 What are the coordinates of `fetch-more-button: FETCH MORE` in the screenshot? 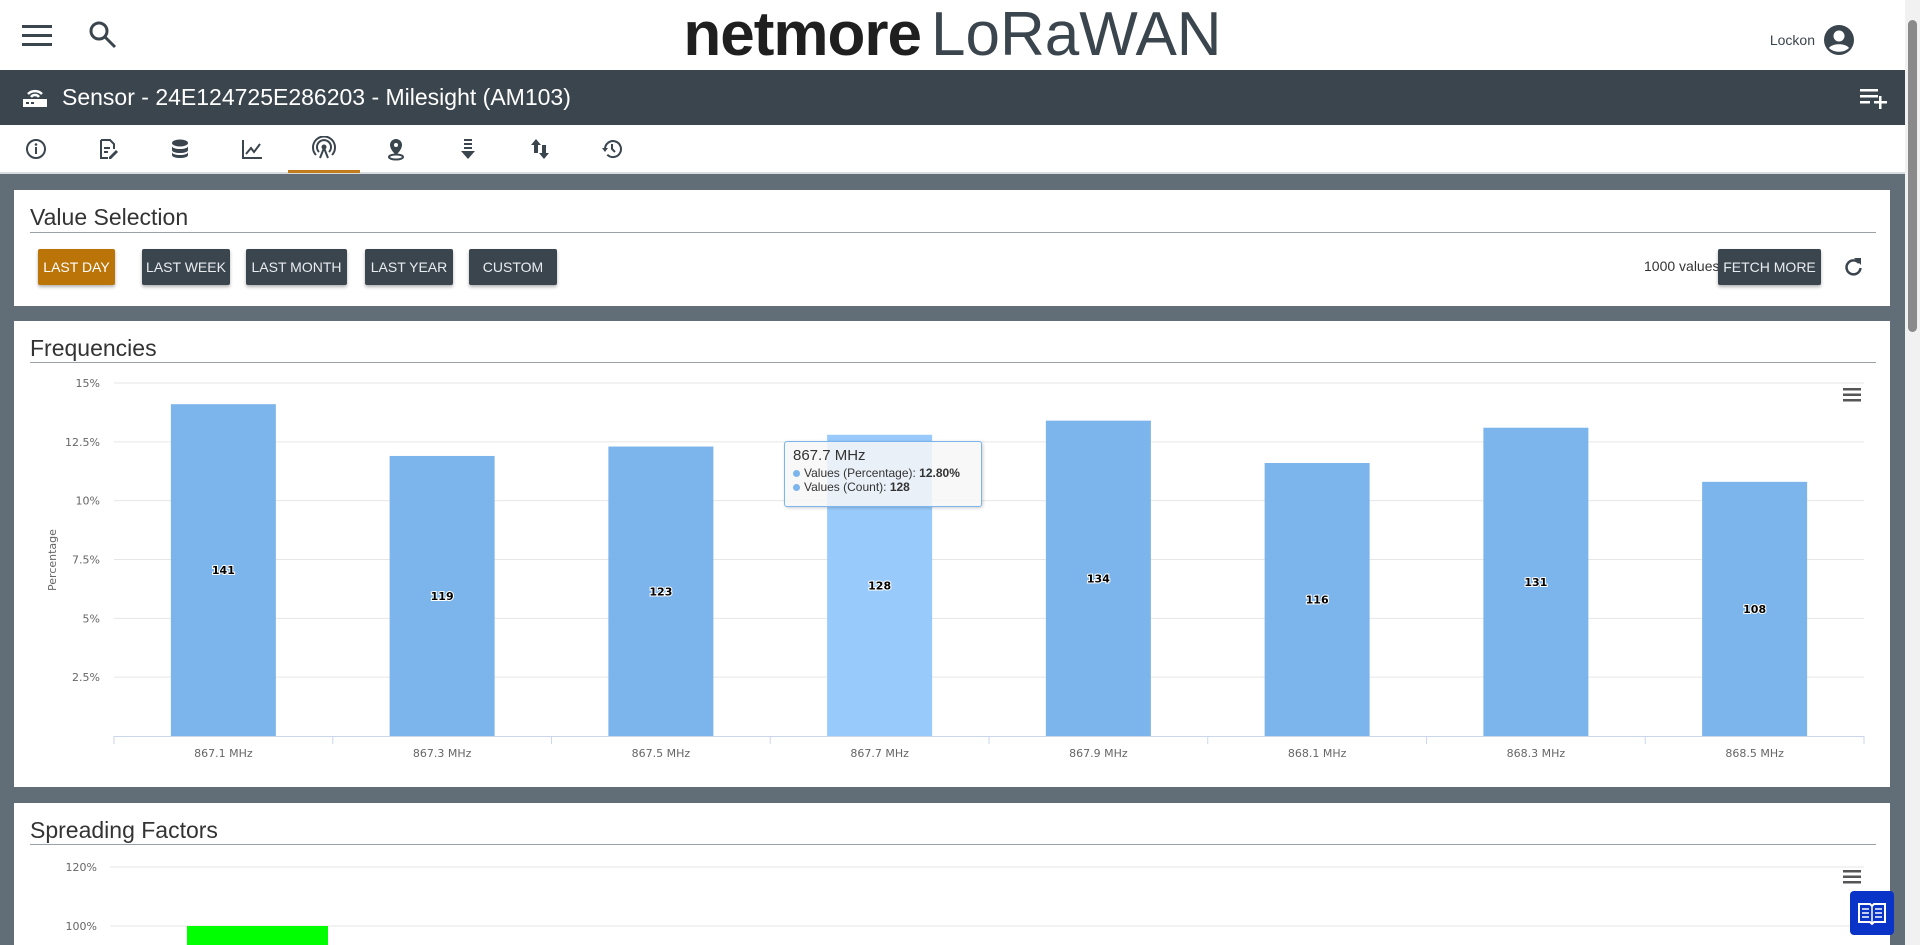 It's located at (1769, 267).